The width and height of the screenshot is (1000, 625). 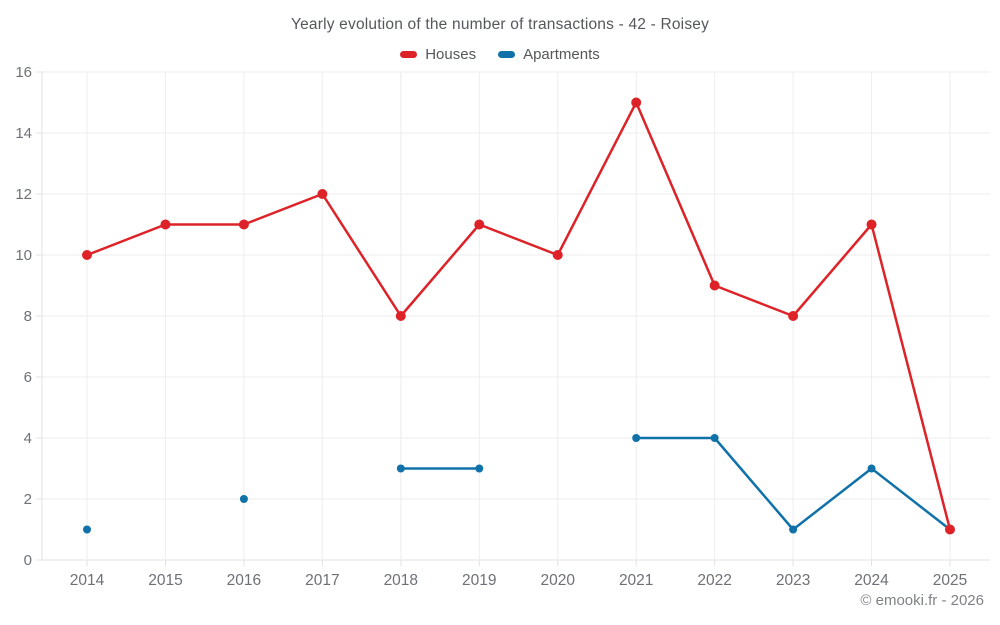 I want to click on houses-series-swatch-icon, so click(x=409, y=54).